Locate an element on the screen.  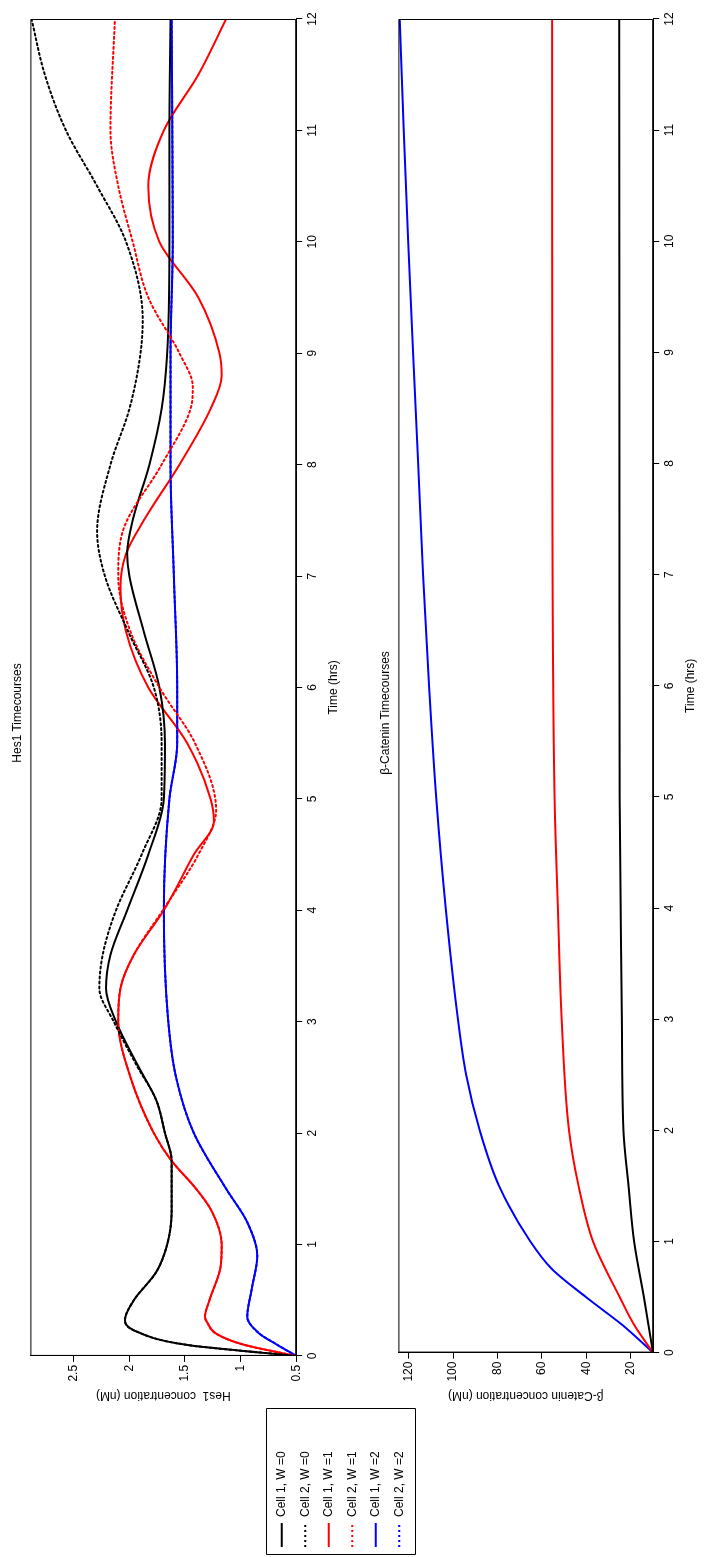
x-tick-label: 80 is located at coordinates (496, 1368).